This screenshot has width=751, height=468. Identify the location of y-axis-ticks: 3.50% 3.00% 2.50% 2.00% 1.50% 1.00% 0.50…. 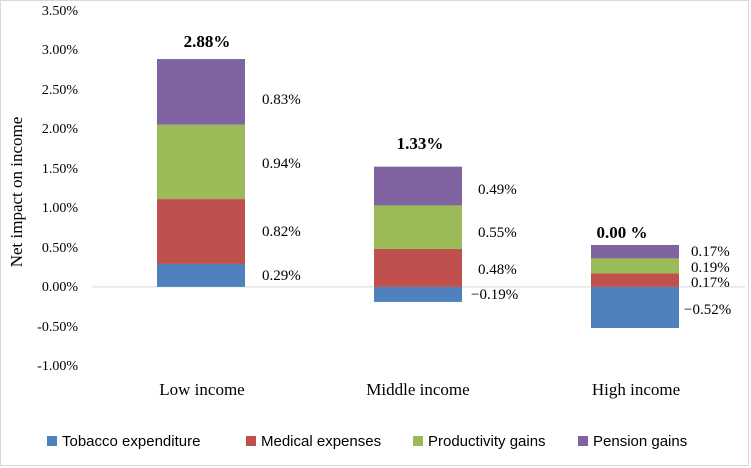
(57, 189).